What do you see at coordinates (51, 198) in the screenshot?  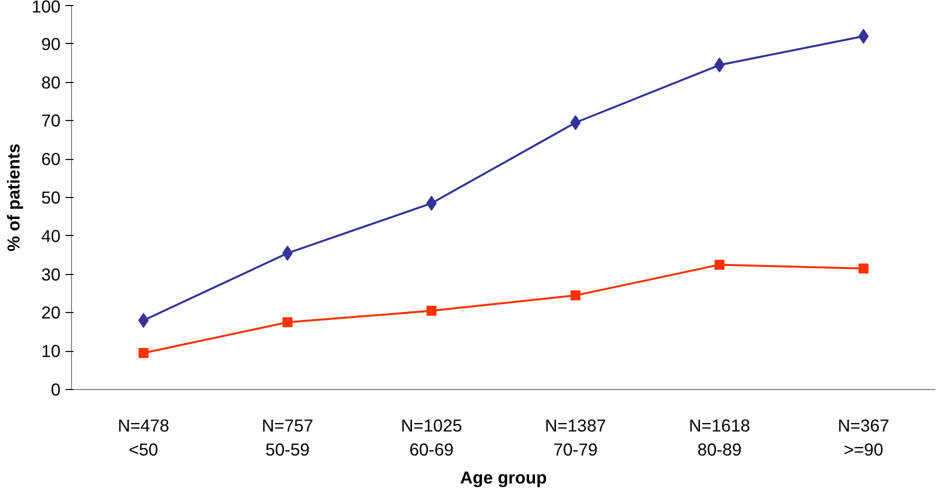 I see `y-tick-label: 50` at bounding box center [51, 198].